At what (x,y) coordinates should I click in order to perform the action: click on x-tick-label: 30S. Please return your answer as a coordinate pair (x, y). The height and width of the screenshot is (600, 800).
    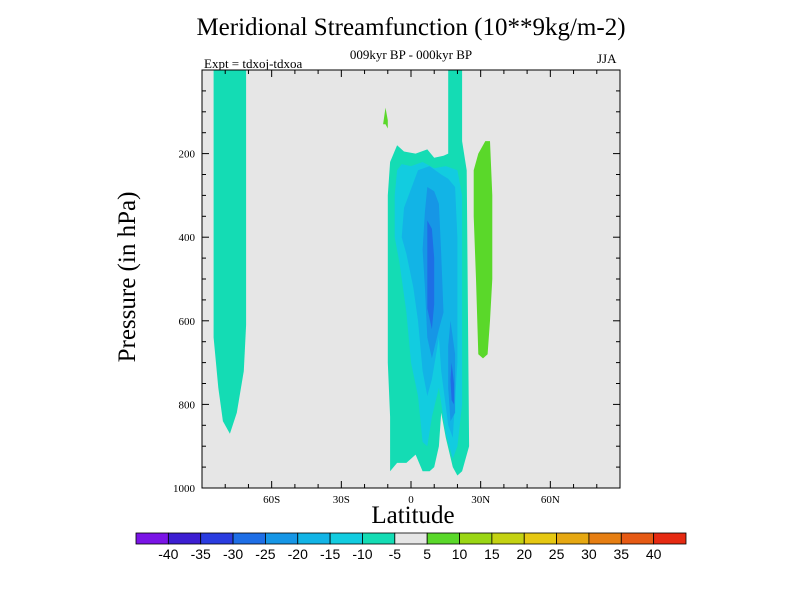
    Looking at the image, I should click on (341, 500).